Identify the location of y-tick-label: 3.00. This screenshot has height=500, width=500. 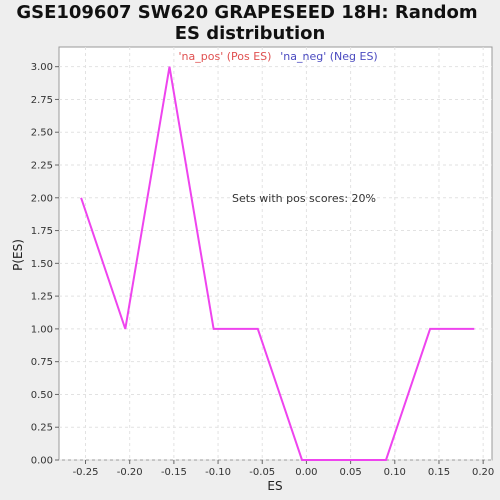
(42, 67).